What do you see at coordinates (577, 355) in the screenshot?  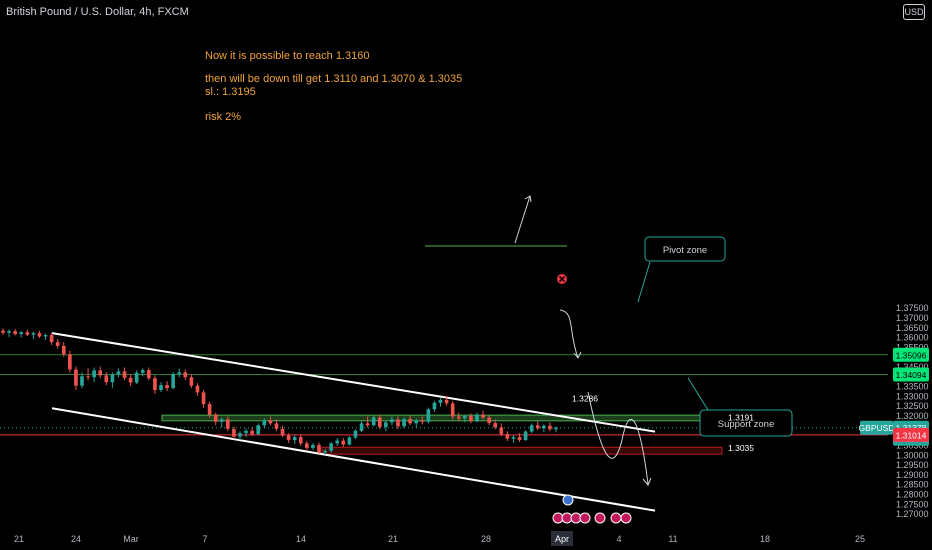 I see `projection-curve-short-head` at bounding box center [577, 355].